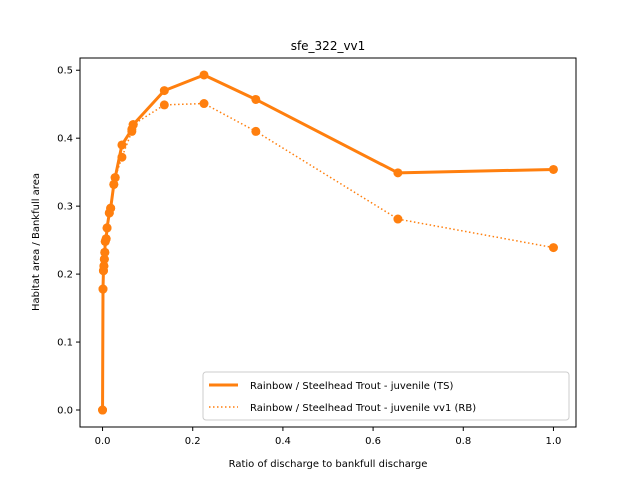 The image size is (640, 480). What do you see at coordinates (65, 71) in the screenshot?
I see `y-tick-label: 0.5` at bounding box center [65, 71].